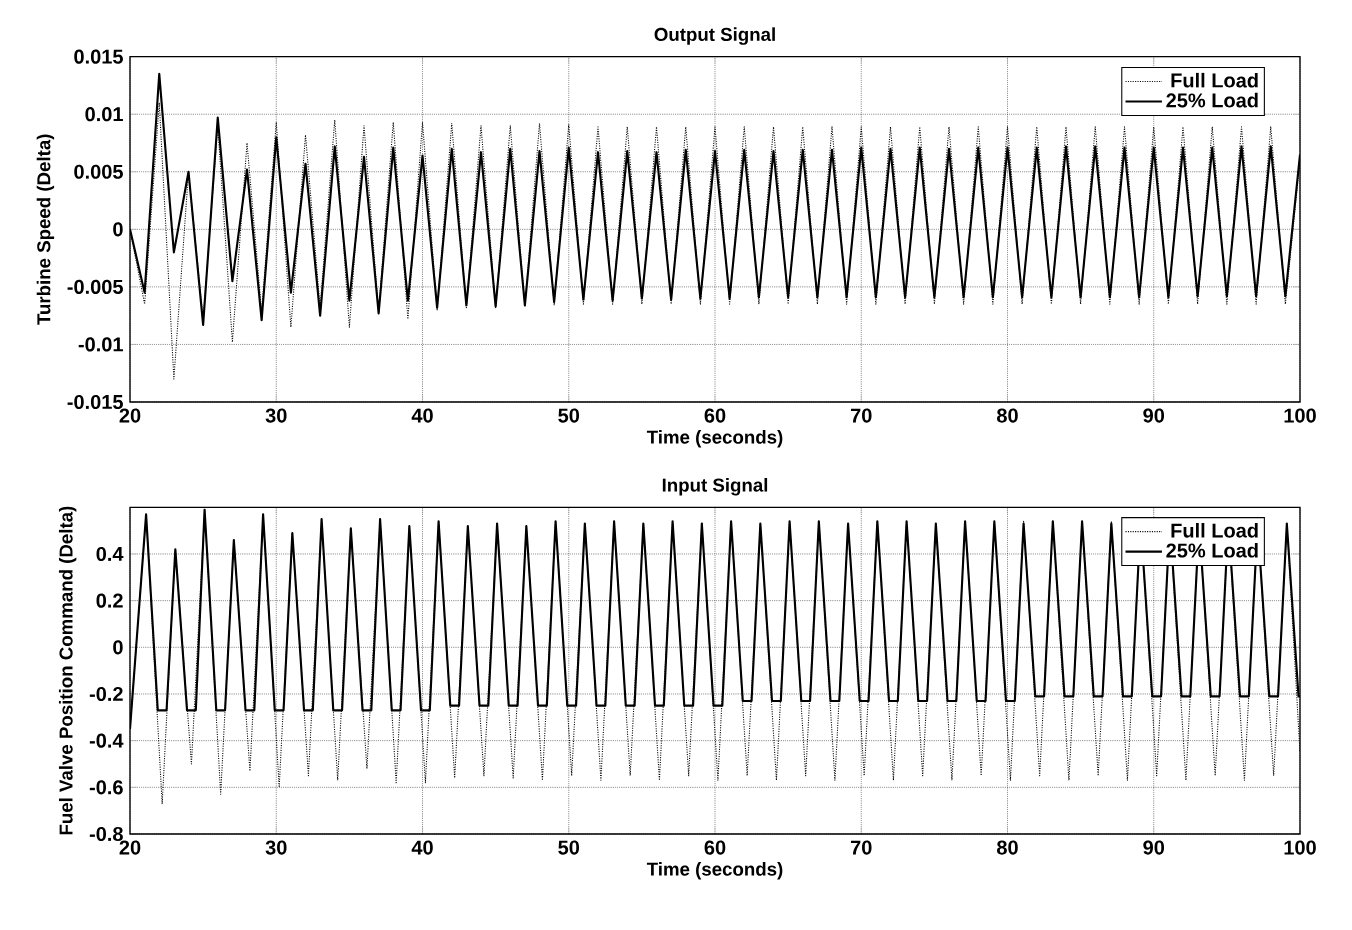 The width and height of the screenshot is (1352, 930). I want to click on y-axis-title: Fuel Valve Position Command (Delta), so click(67, 670).